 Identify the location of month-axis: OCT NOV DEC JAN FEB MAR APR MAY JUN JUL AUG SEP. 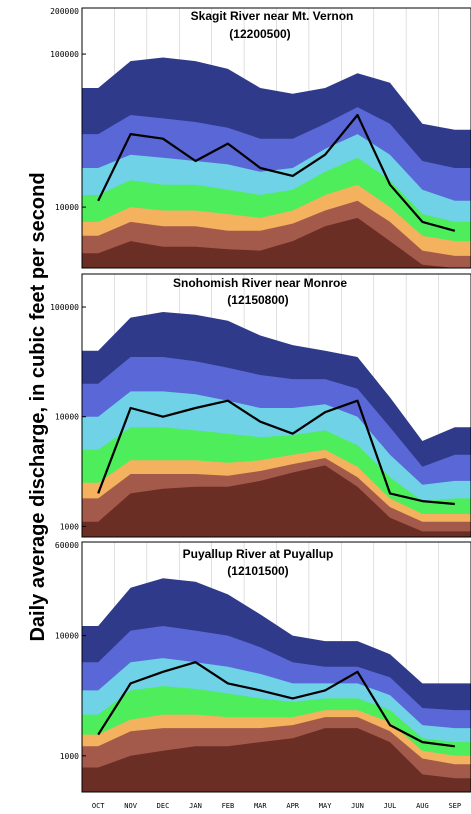
(276, 806).